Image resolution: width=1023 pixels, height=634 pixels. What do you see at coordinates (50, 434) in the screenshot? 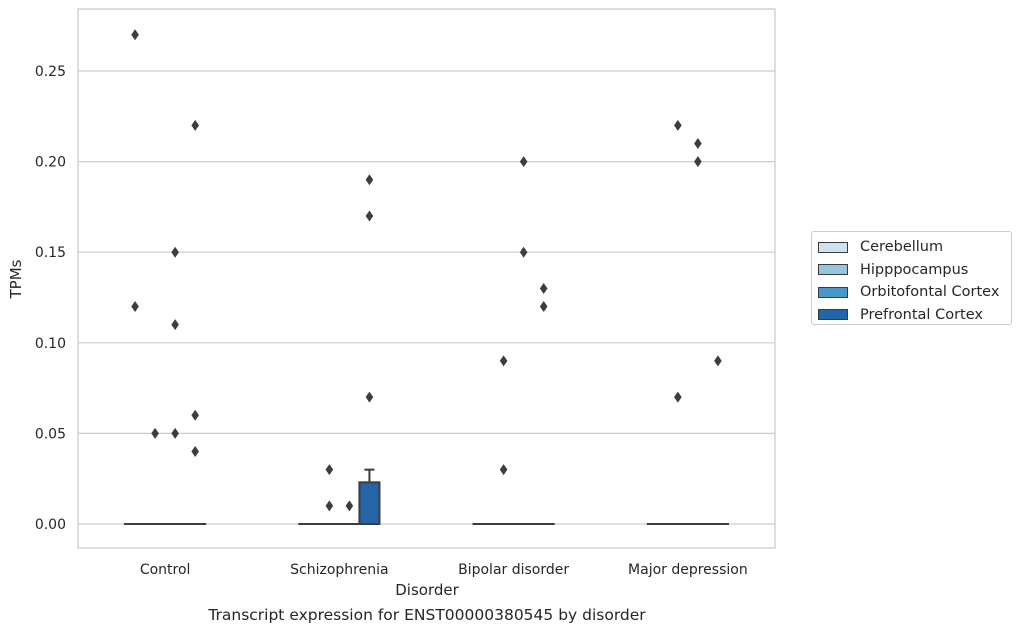
I see `y-tick-label: 0.05` at bounding box center [50, 434].